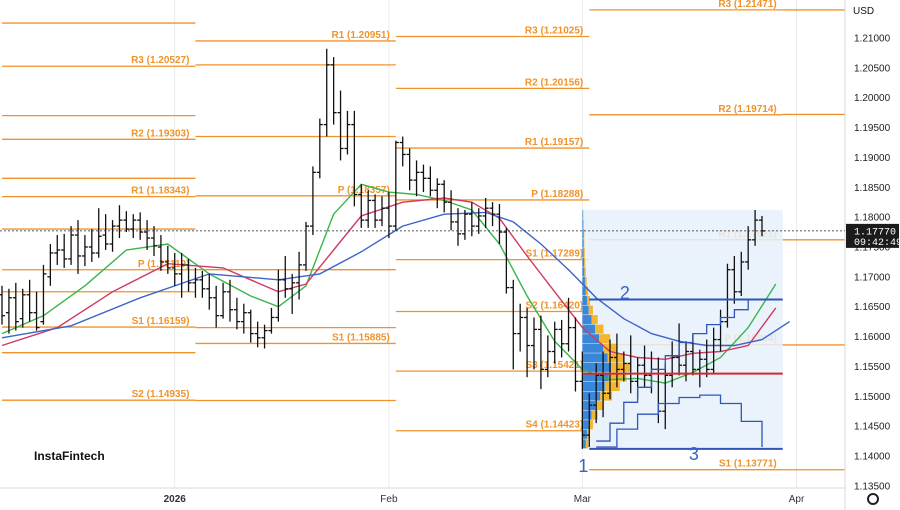 The width and height of the screenshot is (900, 510). Describe the element at coordinates (872, 337) in the screenshot. I see `price-tick-label: 1.16000` at that location.